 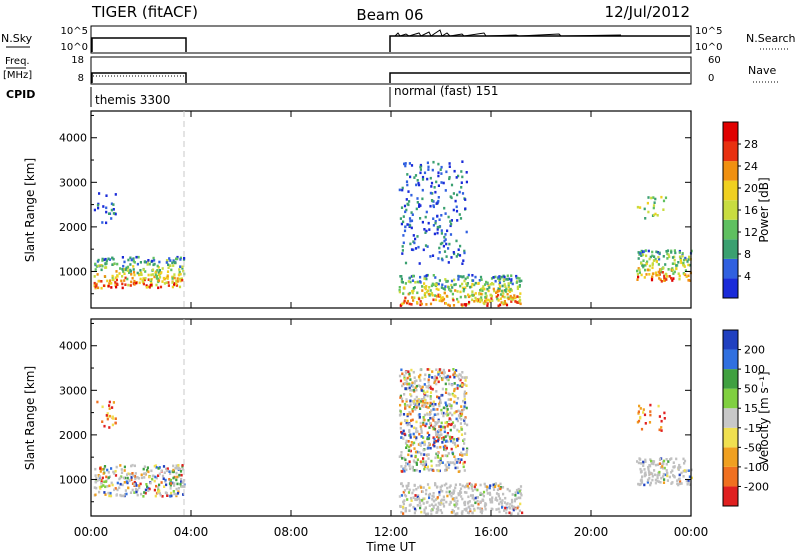 What do you see at coordinates (771, 38) in the screenshot?
I see `nsearch-label: N.Search` at bounding box center [771, 38].